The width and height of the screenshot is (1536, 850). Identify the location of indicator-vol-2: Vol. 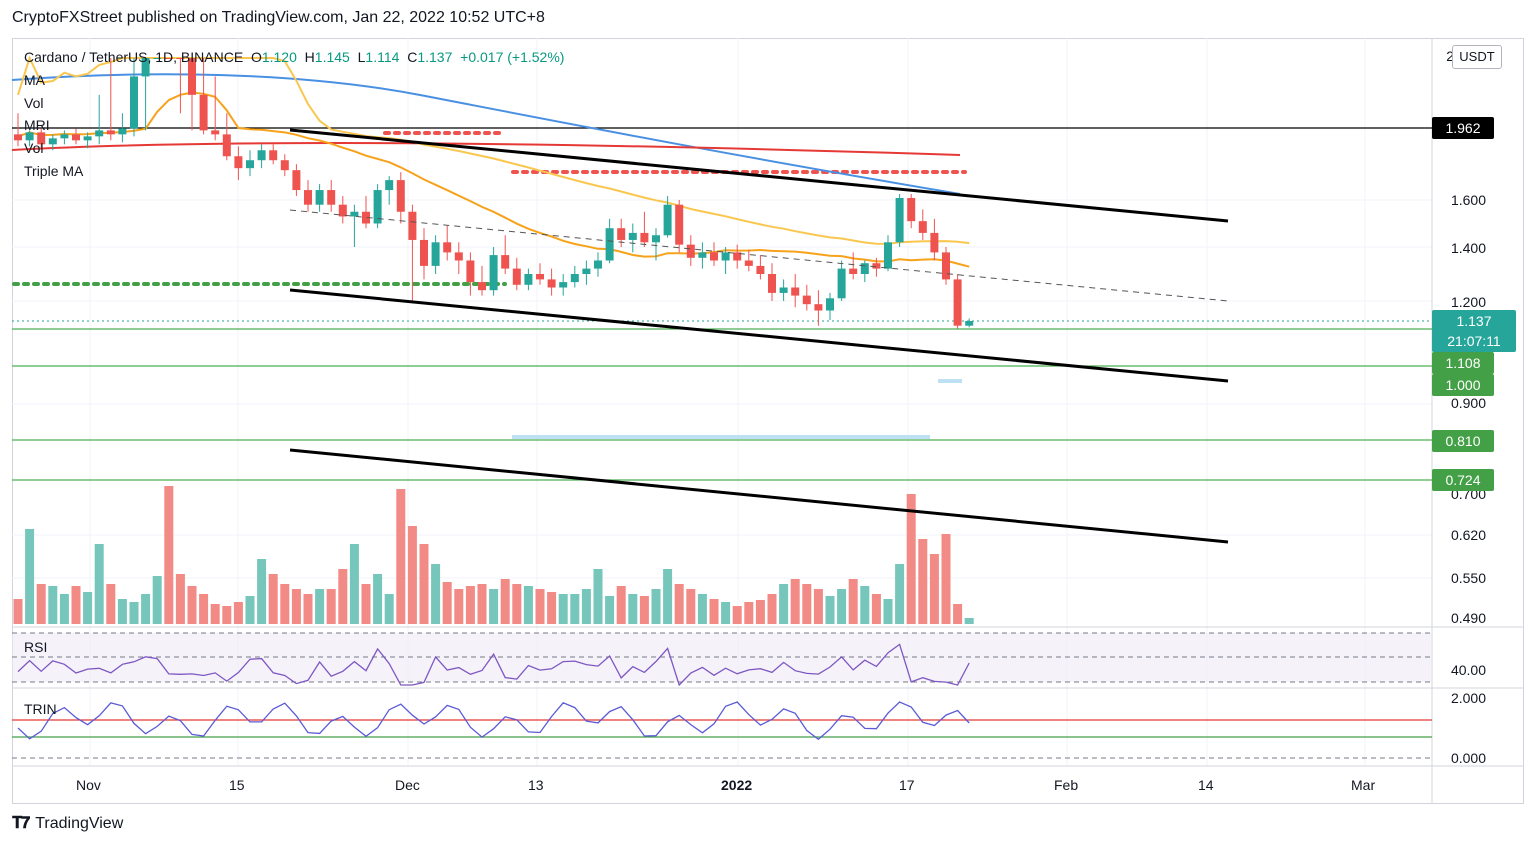
(34, 148).